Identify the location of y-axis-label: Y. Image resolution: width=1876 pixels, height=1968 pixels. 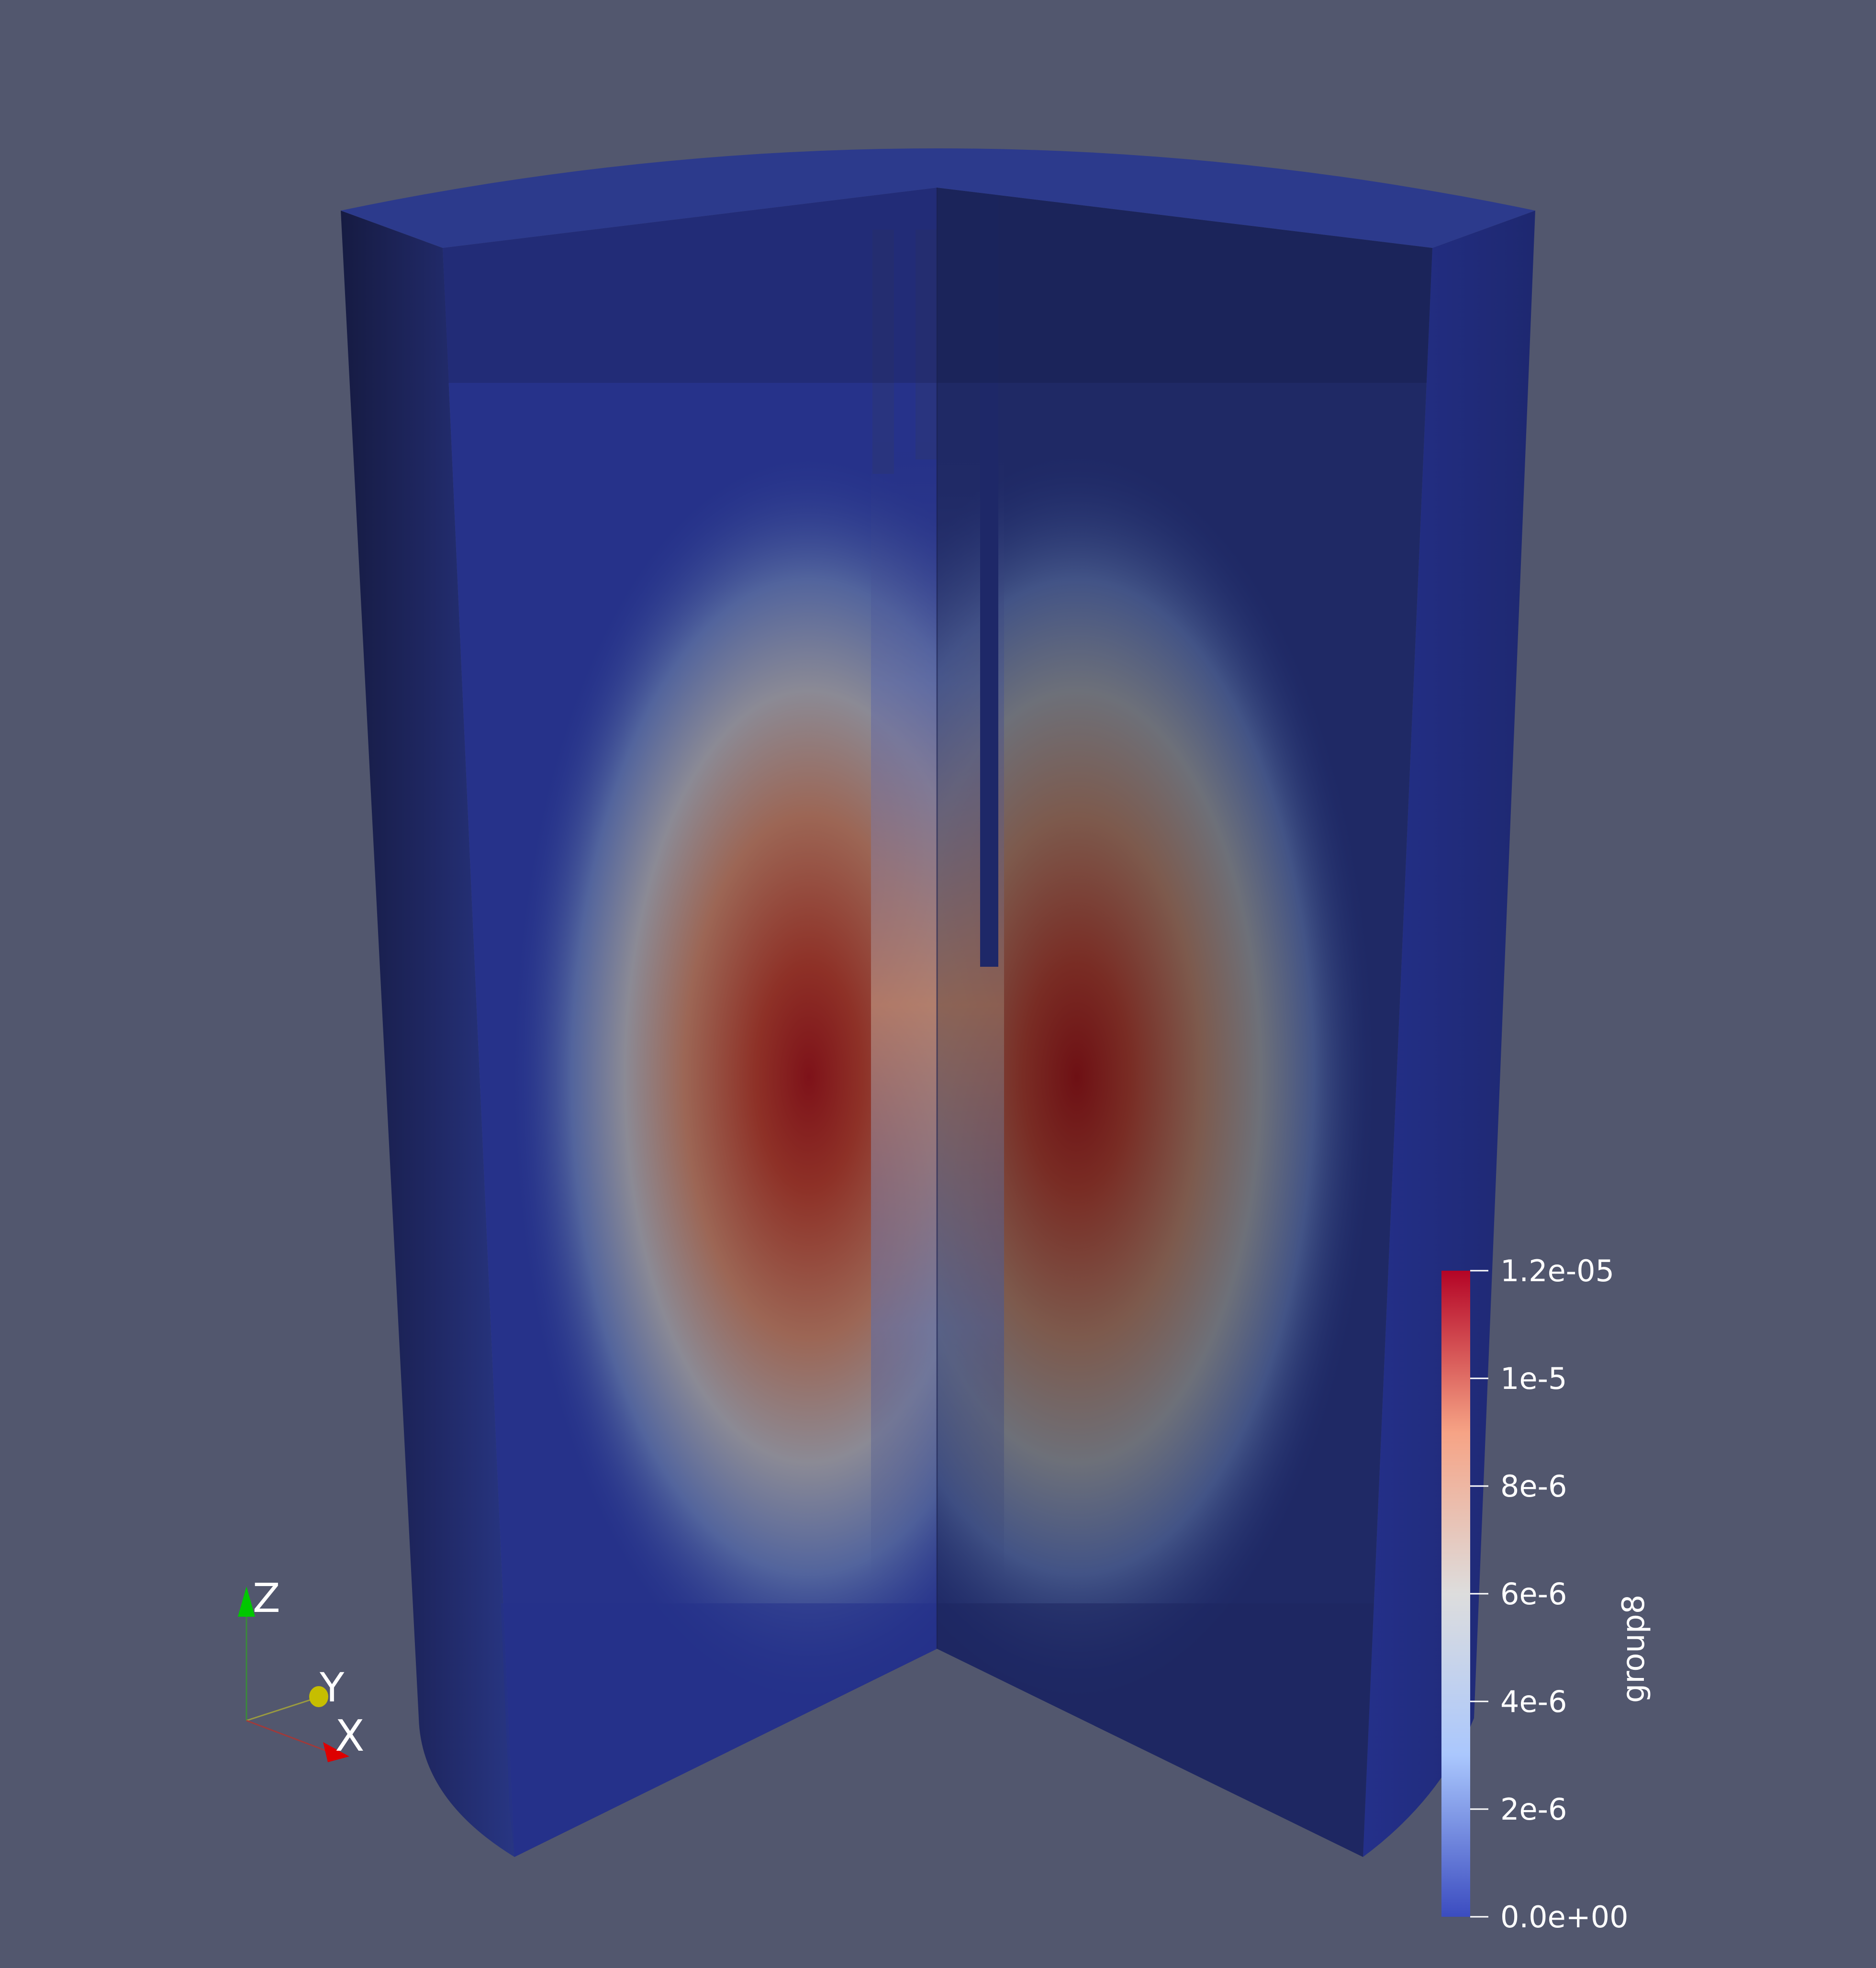
(332, 1687).